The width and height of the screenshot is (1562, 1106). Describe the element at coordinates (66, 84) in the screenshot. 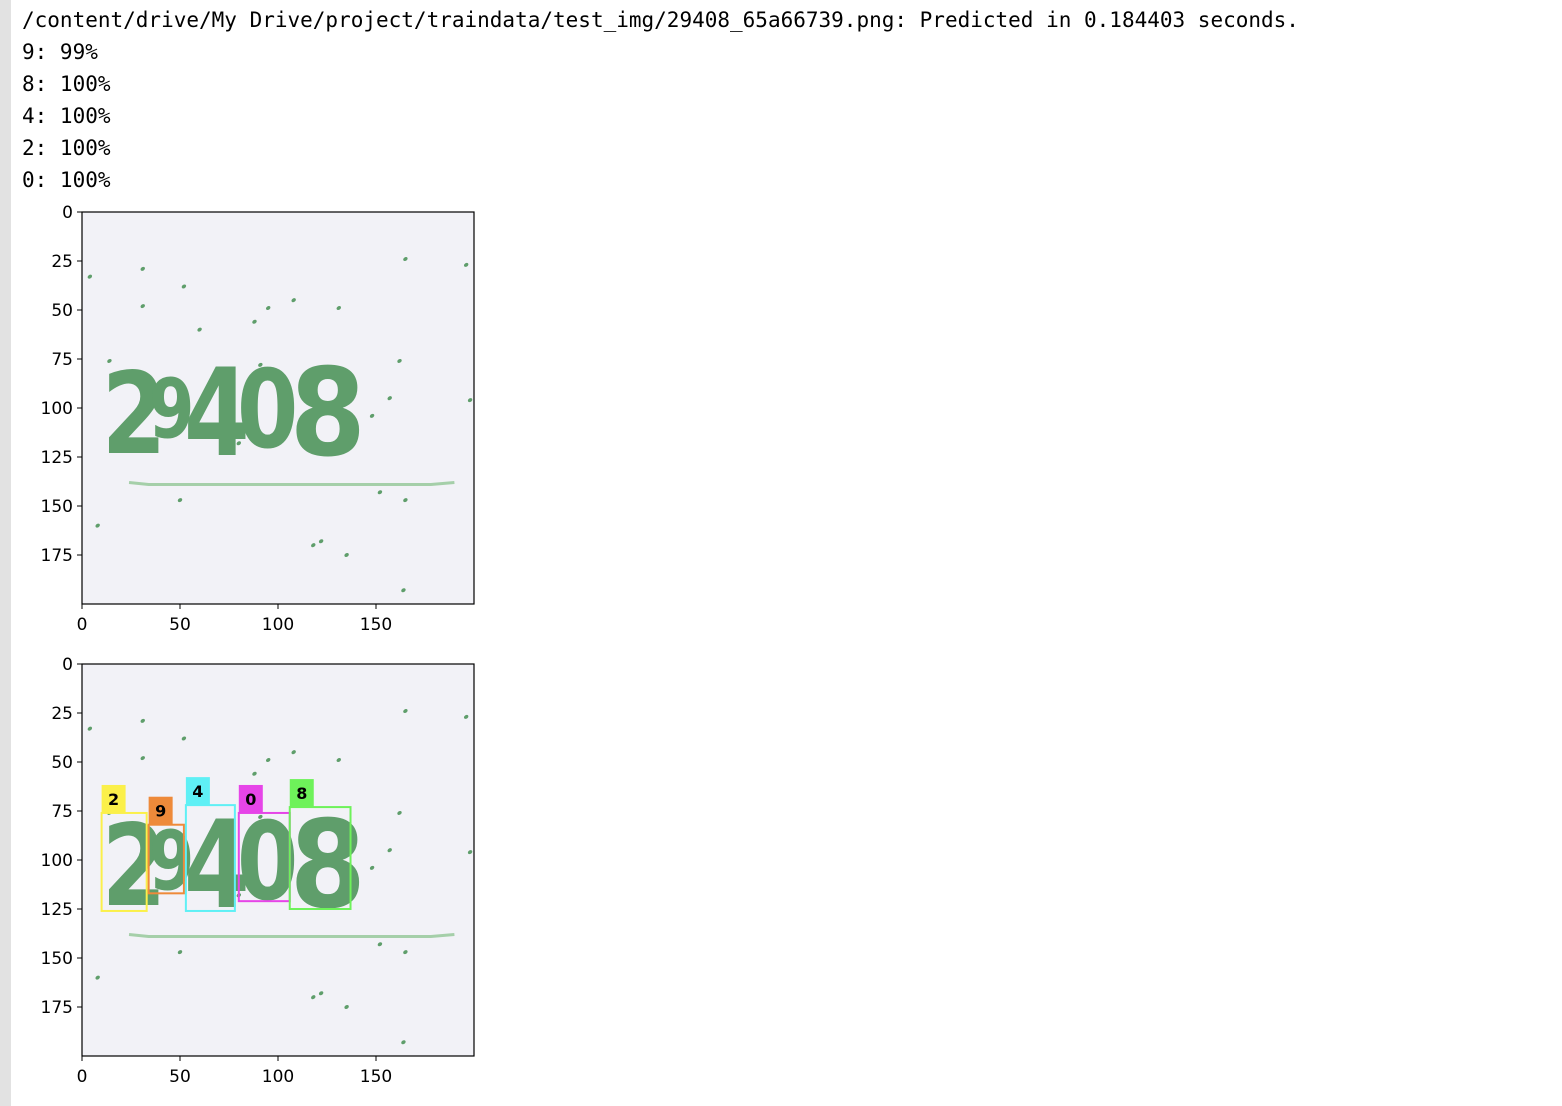

I see `detection-line: 8: 100%` at that location.